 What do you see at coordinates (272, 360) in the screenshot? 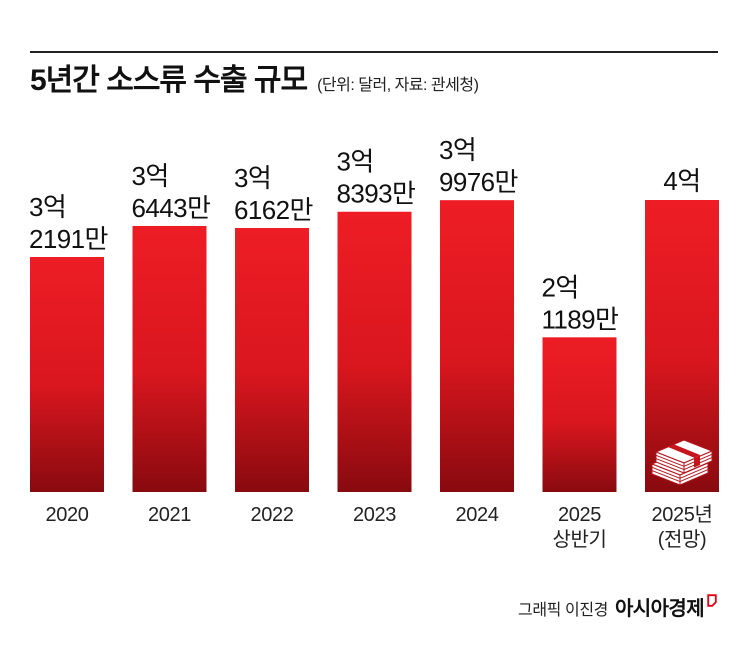
I see `bar-2022` at bounding box center [272, 360].